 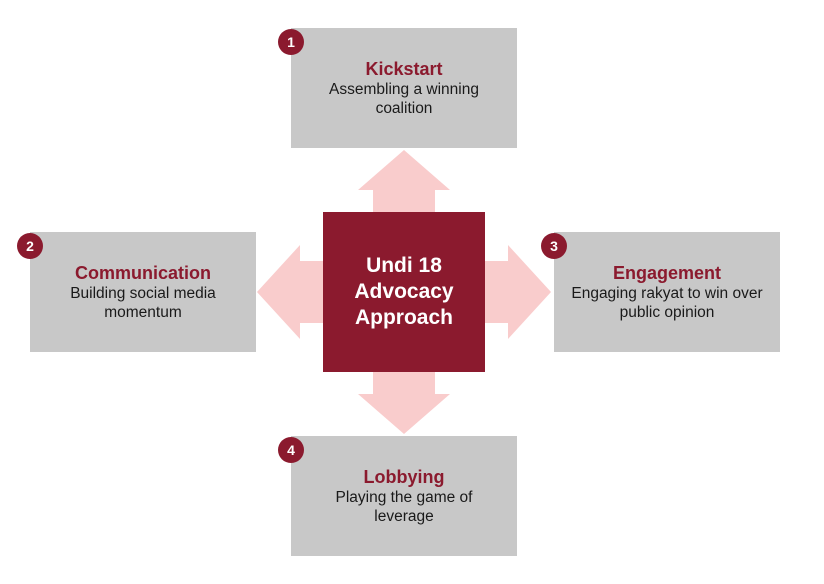 I want to click on step-title: Lobbying, so click(x=404, y=477).